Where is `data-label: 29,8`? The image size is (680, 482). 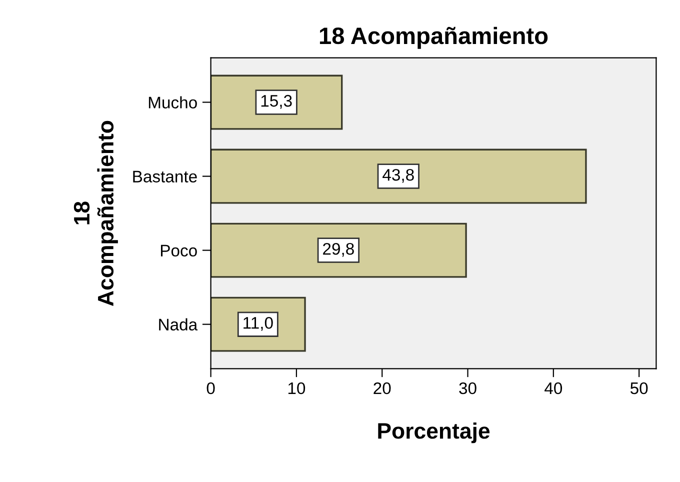 data-label: 29,8 is located at coordinates (338, 249).